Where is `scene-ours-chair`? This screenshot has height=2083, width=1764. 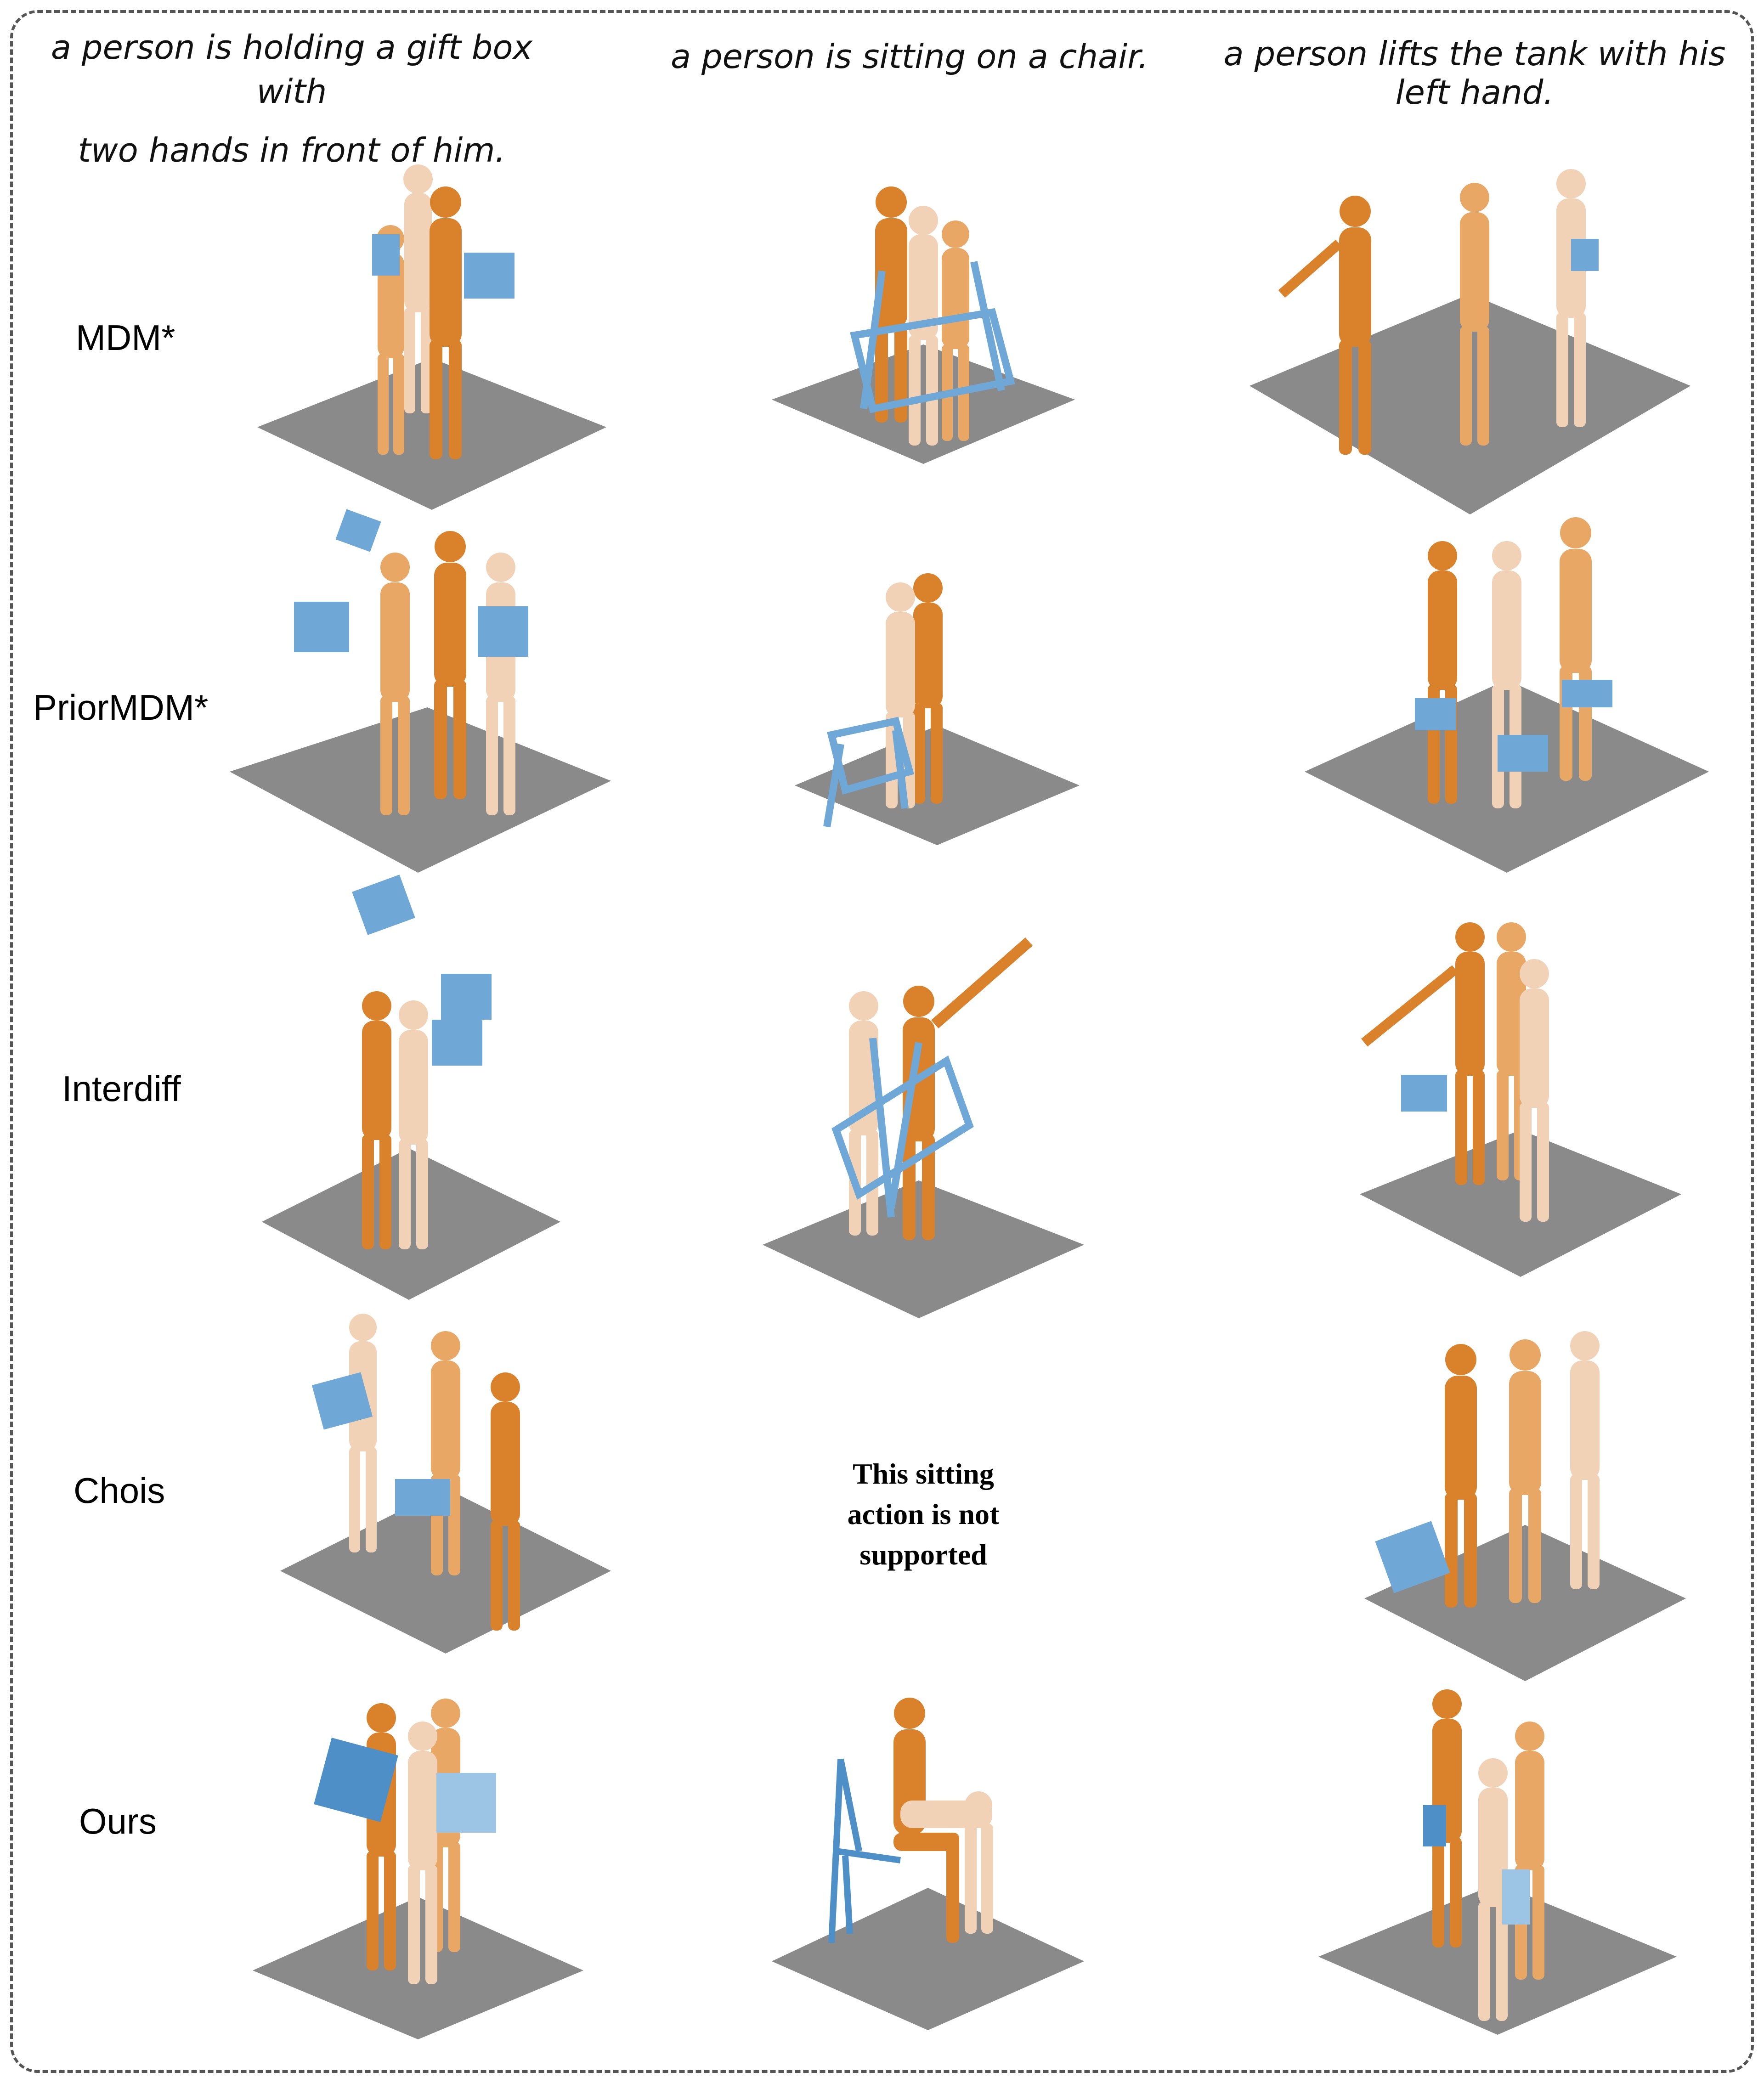 scene-ours-chair is located at coordinates (928, 1864).